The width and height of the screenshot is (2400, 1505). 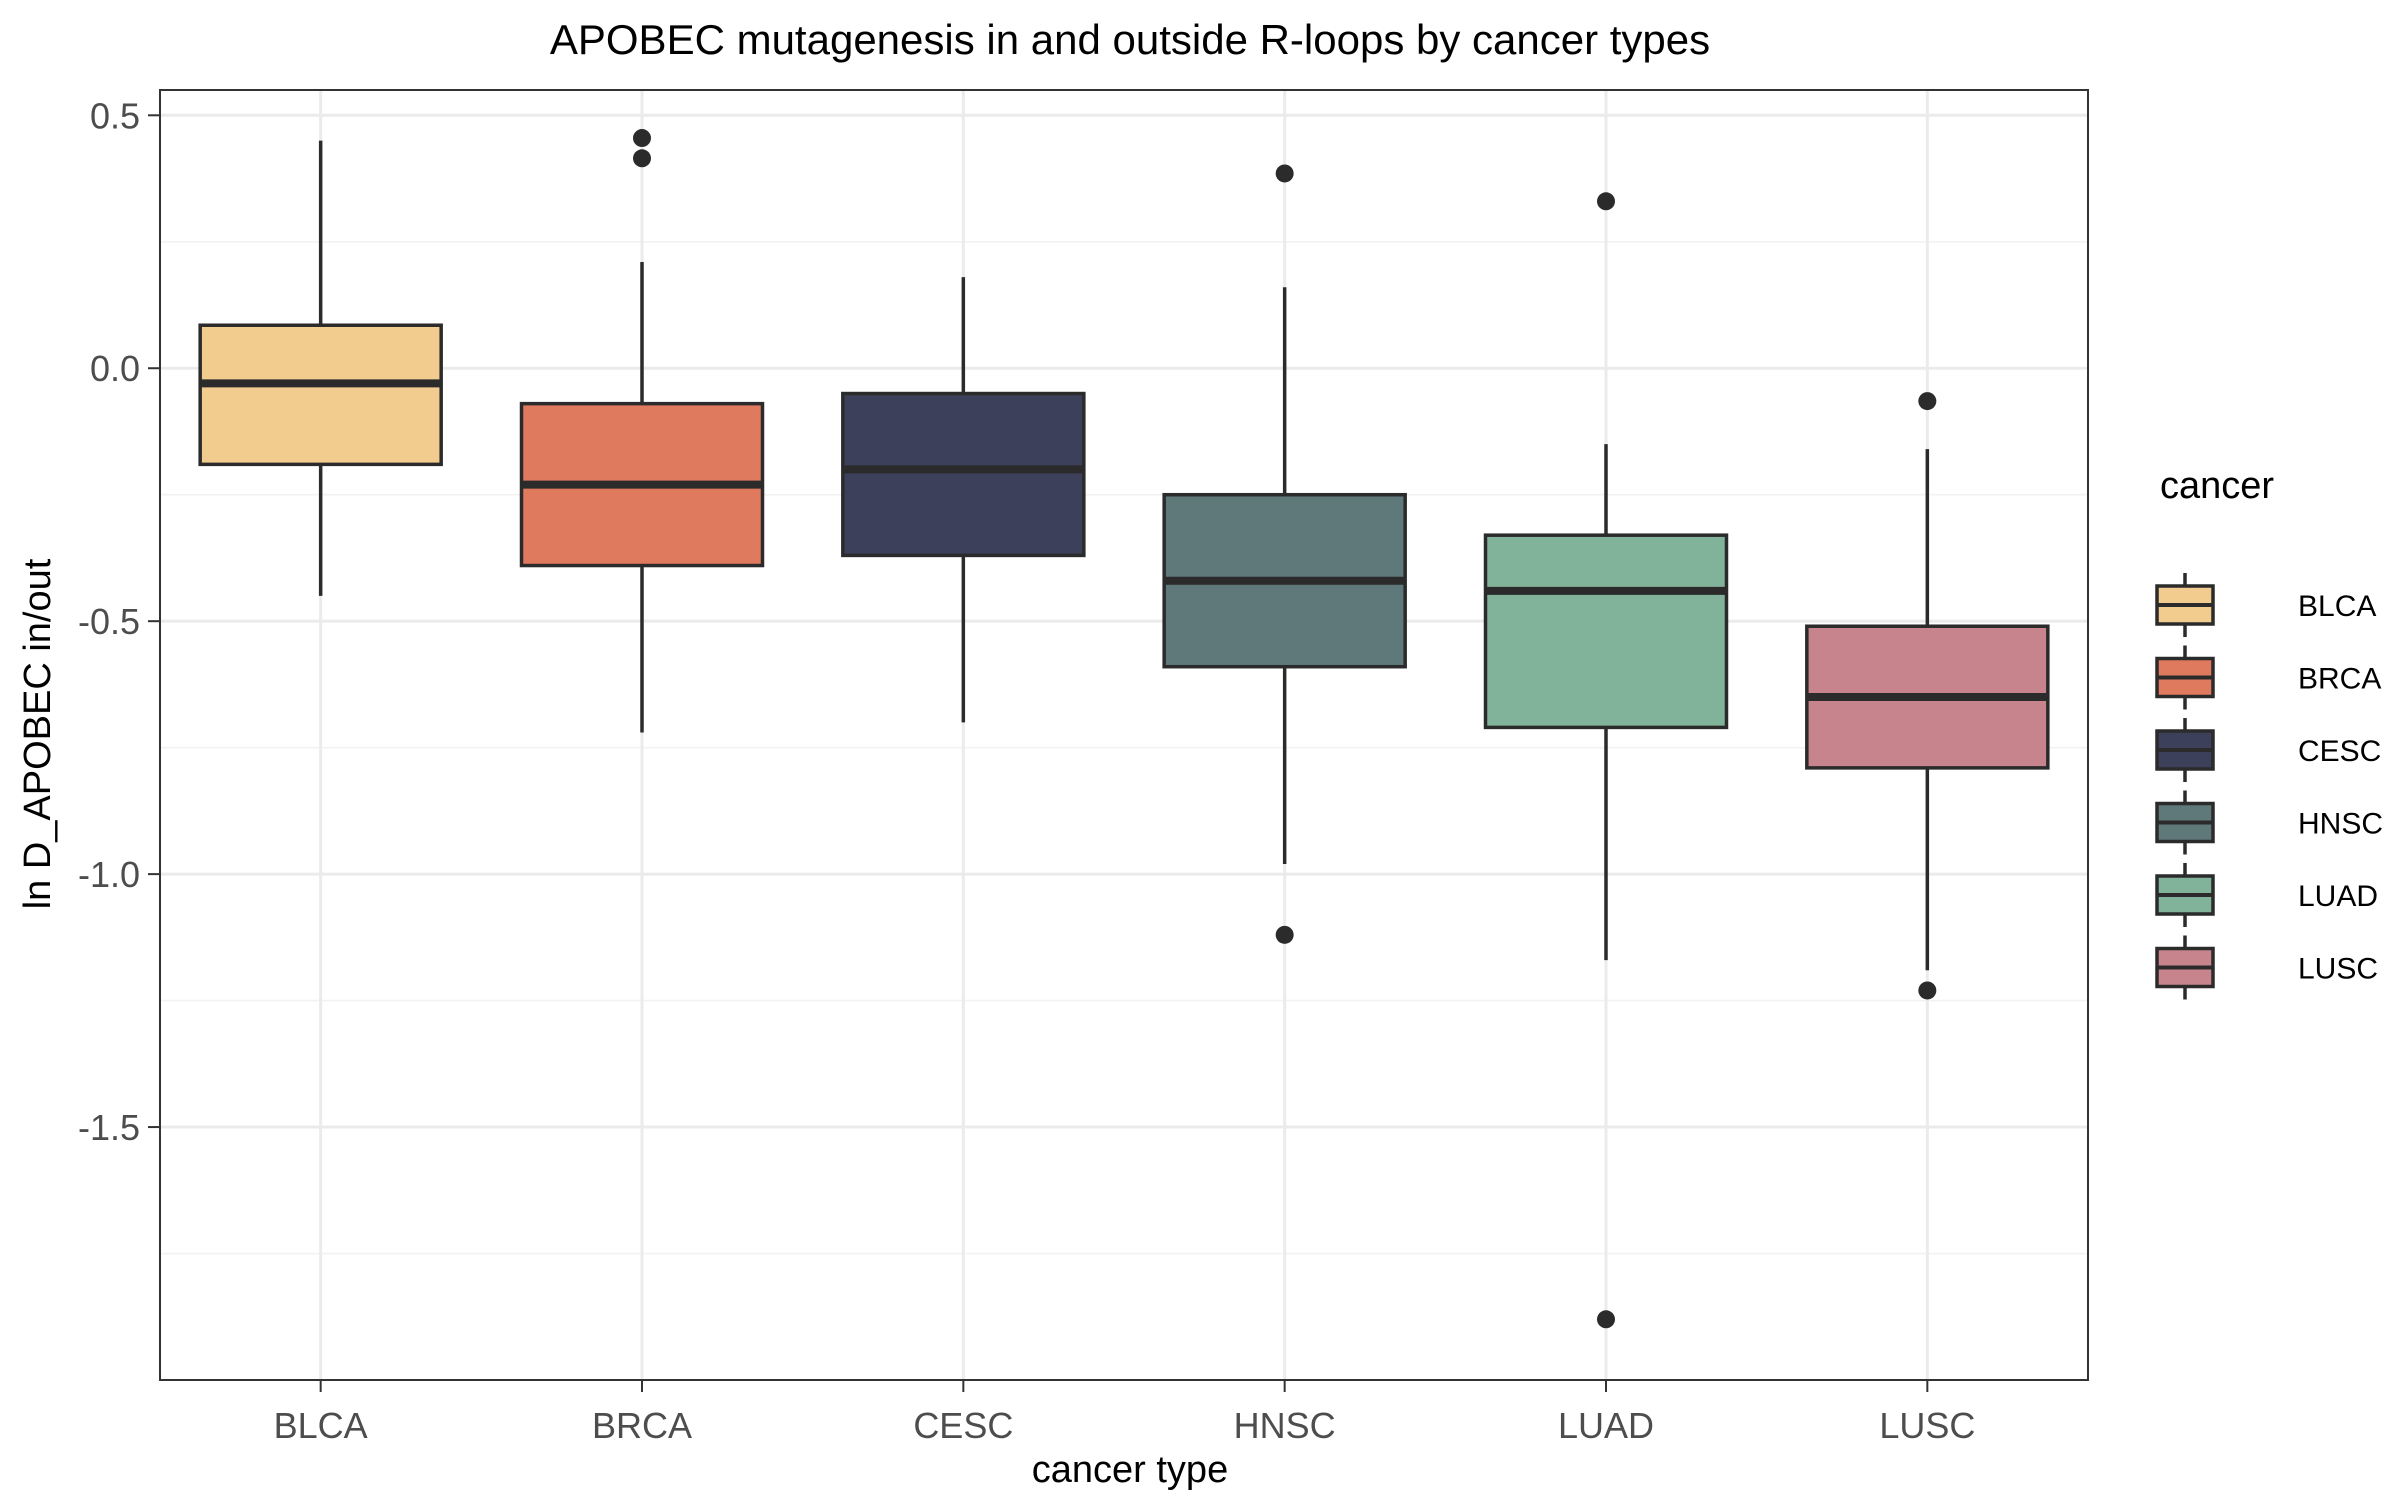 What do you see at coordinates (2265, 605) in the screenshot?
I see `legend-item-blca: BLCA` at bounding box center [2265, 605].